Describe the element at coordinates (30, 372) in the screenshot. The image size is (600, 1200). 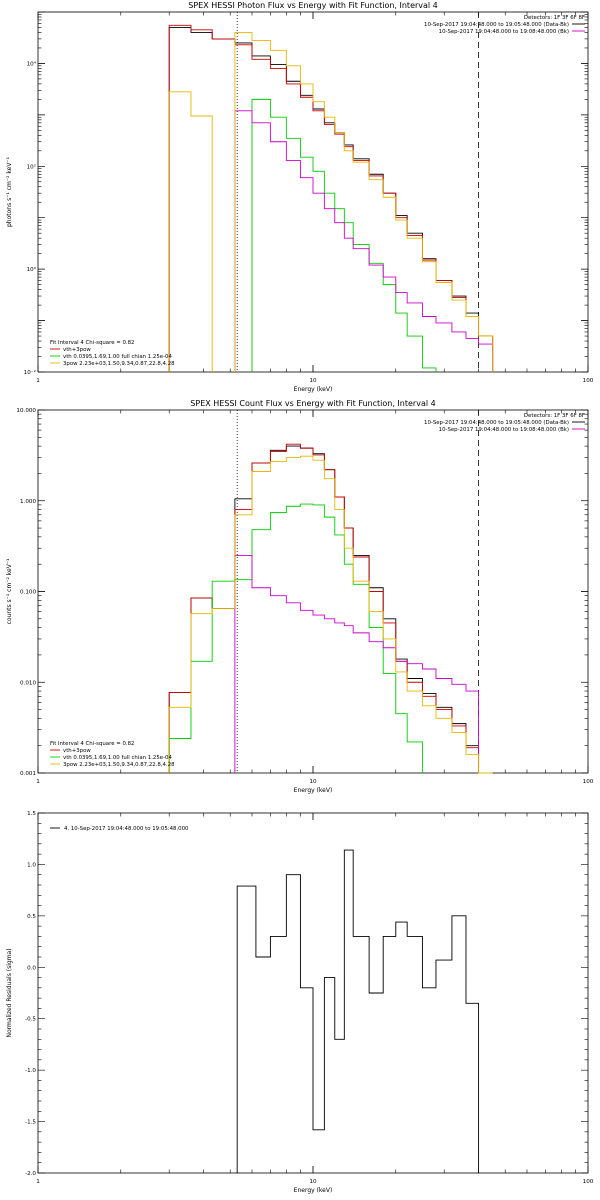
I see `y-tick-label: 10⁻²` at that location.